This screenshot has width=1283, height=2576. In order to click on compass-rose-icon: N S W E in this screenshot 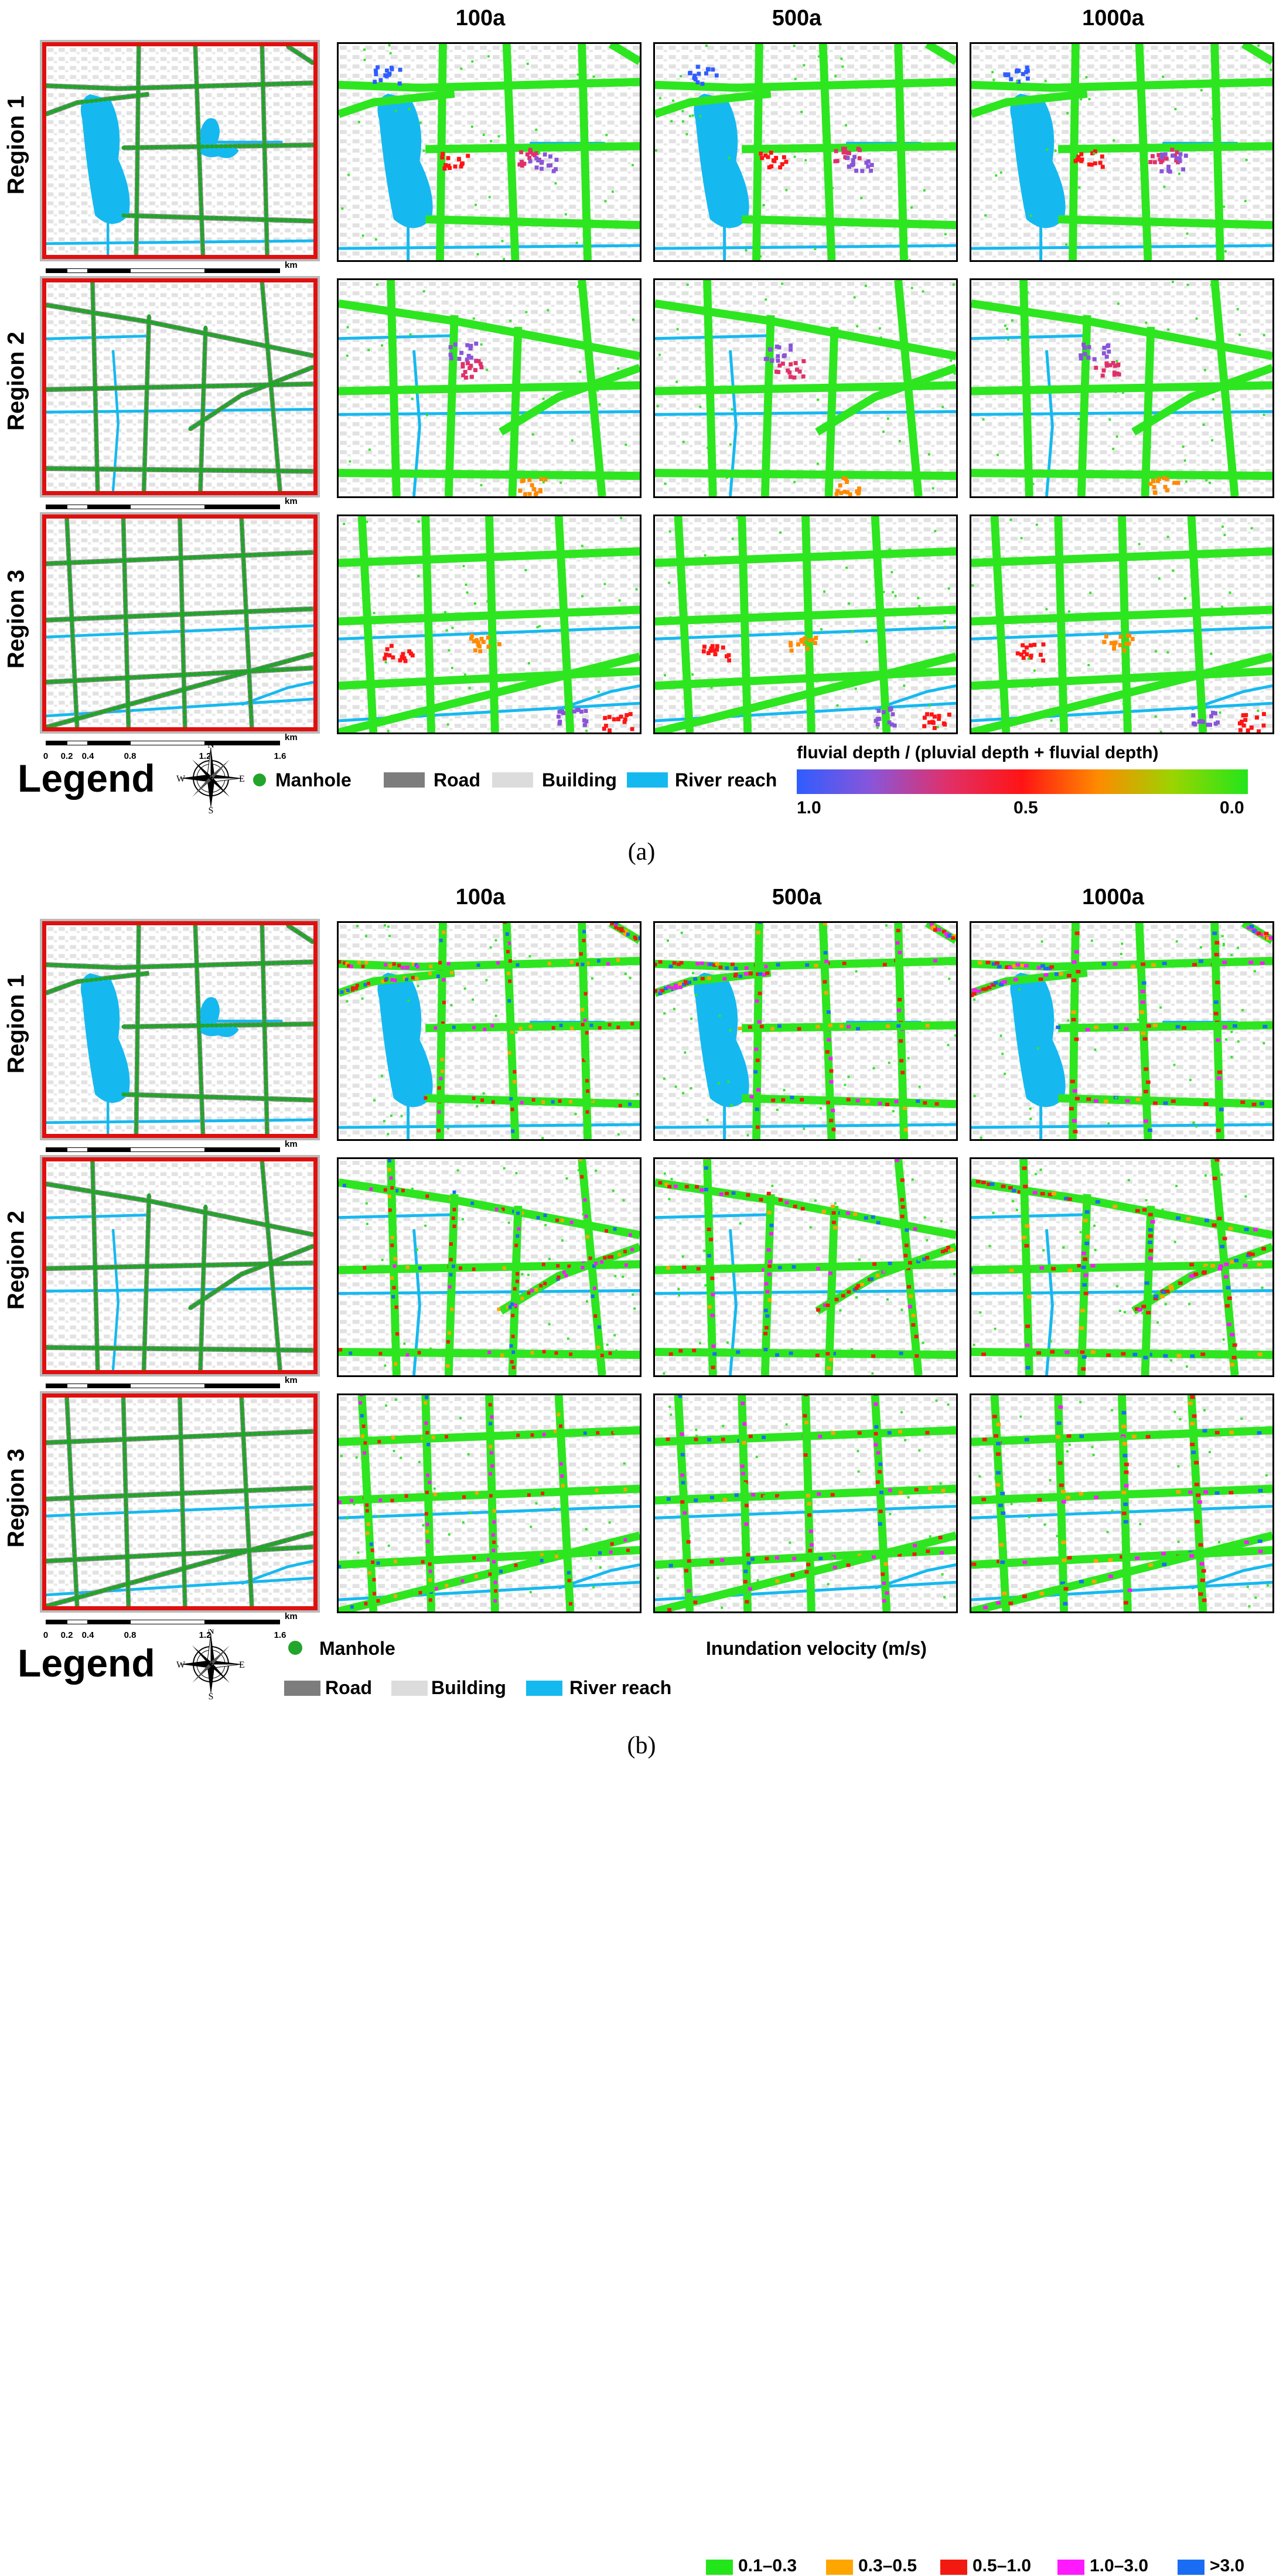, I will do `click(211, 778)`.